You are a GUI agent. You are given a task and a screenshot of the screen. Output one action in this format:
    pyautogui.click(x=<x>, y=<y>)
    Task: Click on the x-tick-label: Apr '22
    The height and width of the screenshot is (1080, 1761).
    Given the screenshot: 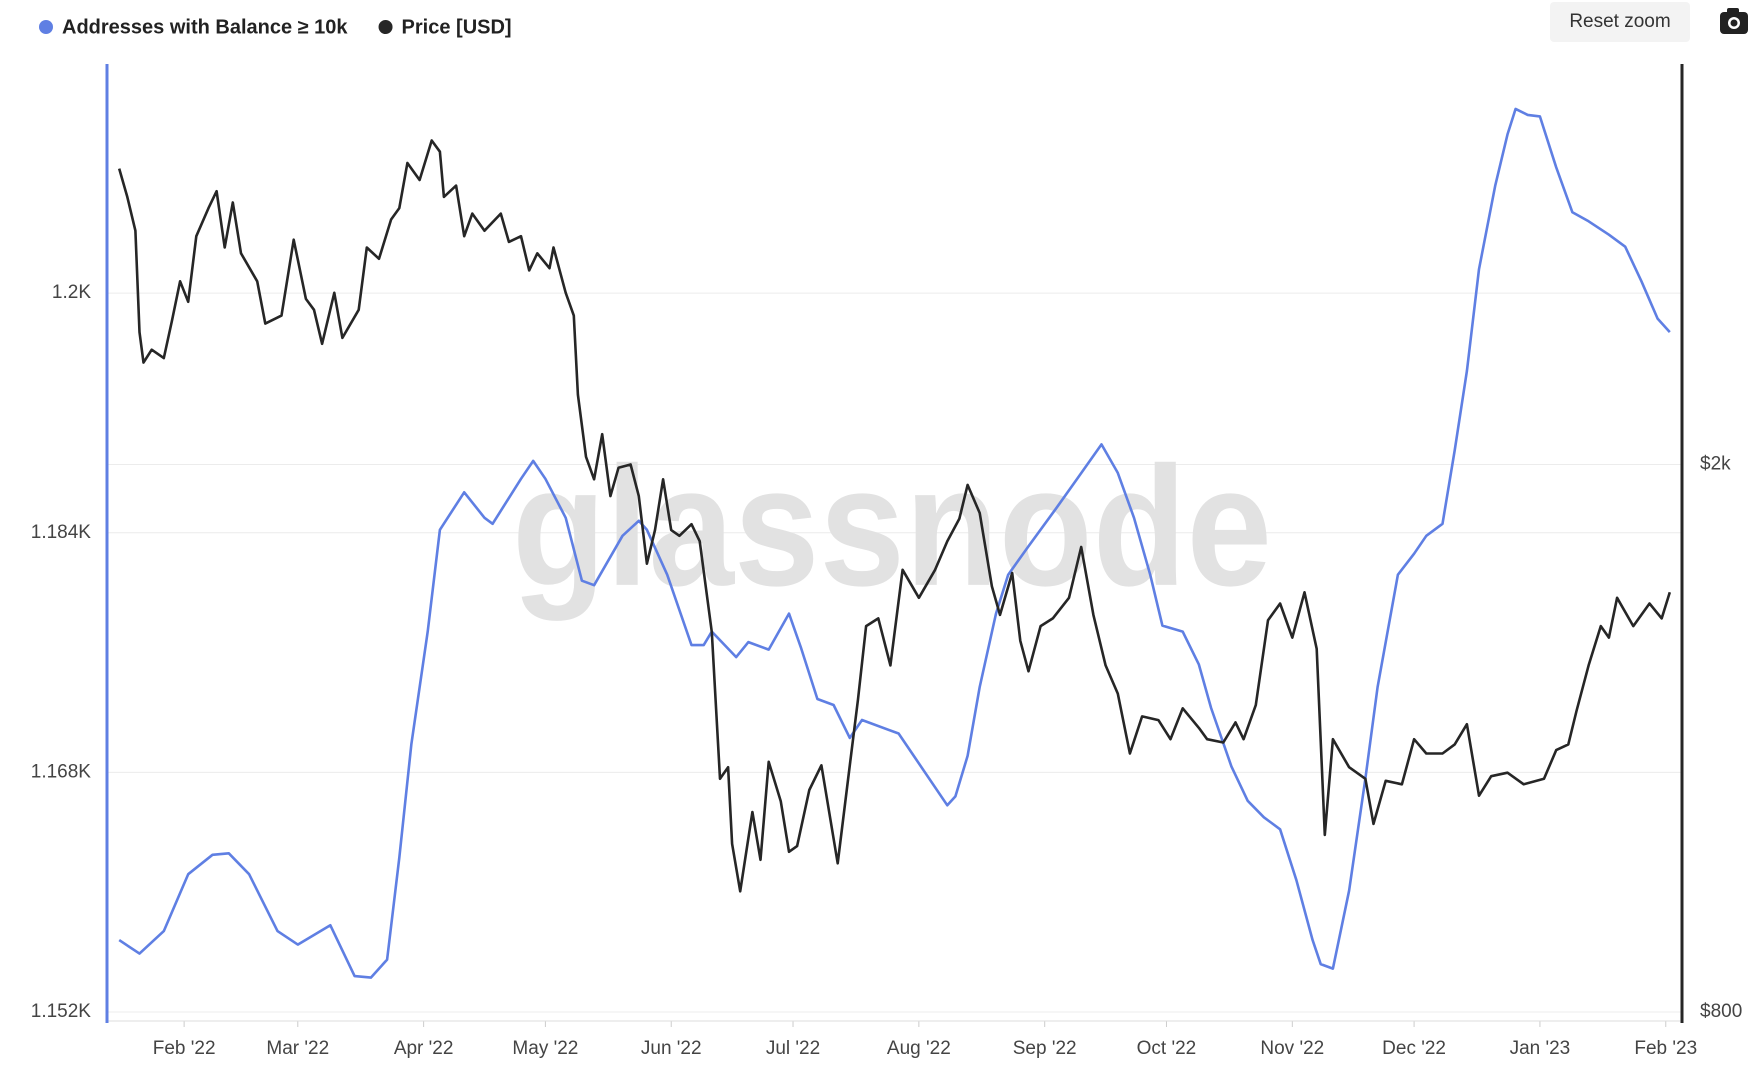 What is the action you would take?
    pyautogui.click(x=424, y=1048)
    